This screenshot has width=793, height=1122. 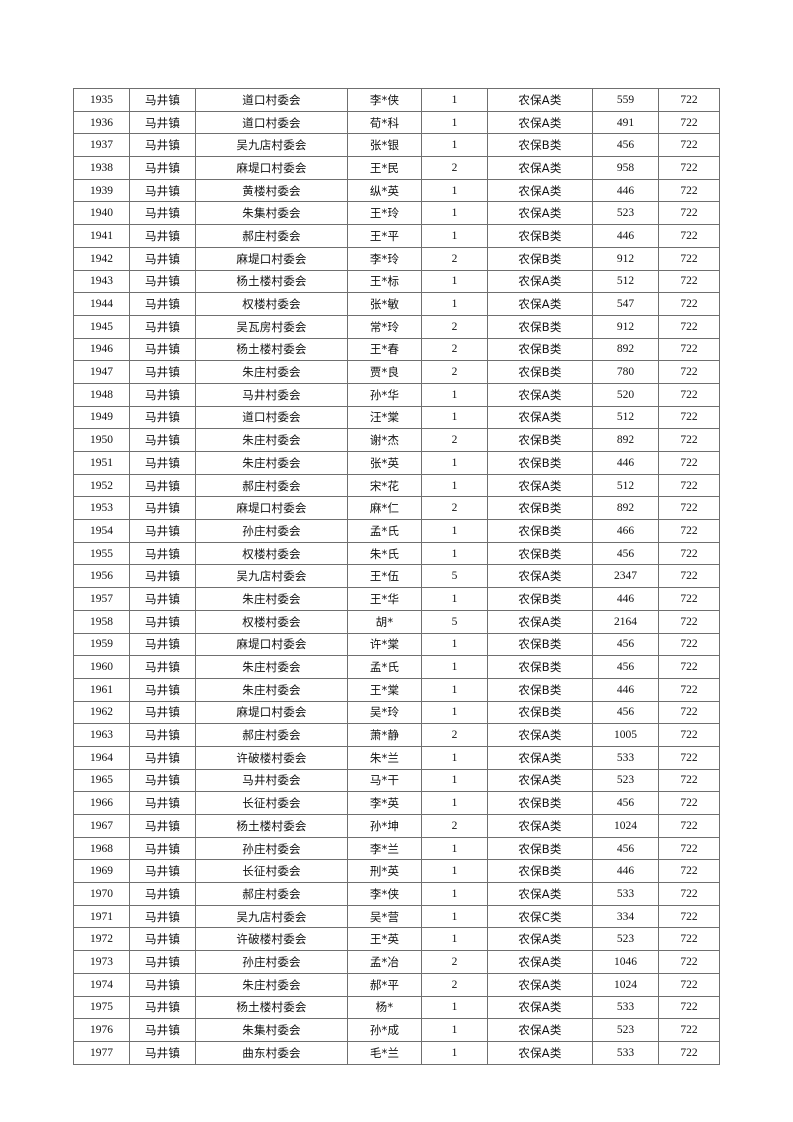 What do you see at coordinates (271, 553) in the screenshot?
I see `cell-village-committee: 权楼村委会` at bounding box center [271, 553].